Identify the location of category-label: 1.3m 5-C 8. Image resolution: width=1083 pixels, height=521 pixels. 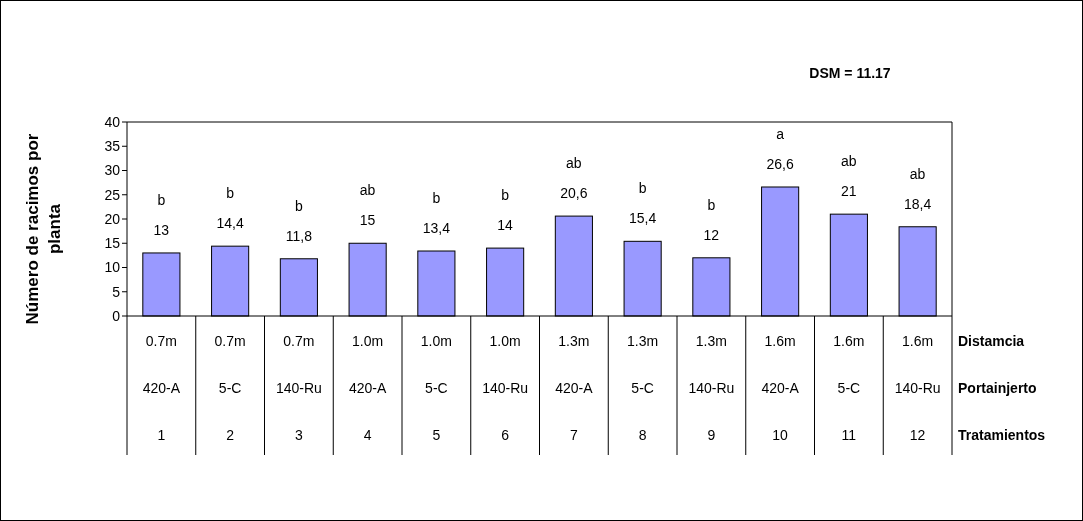
(643, 388).